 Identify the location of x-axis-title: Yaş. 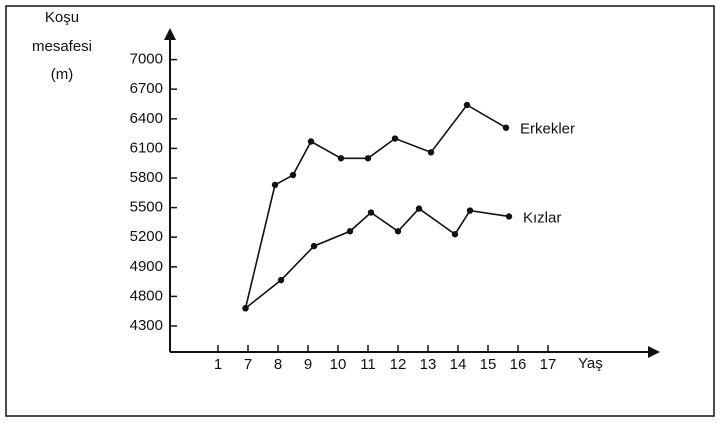
(590, 363).